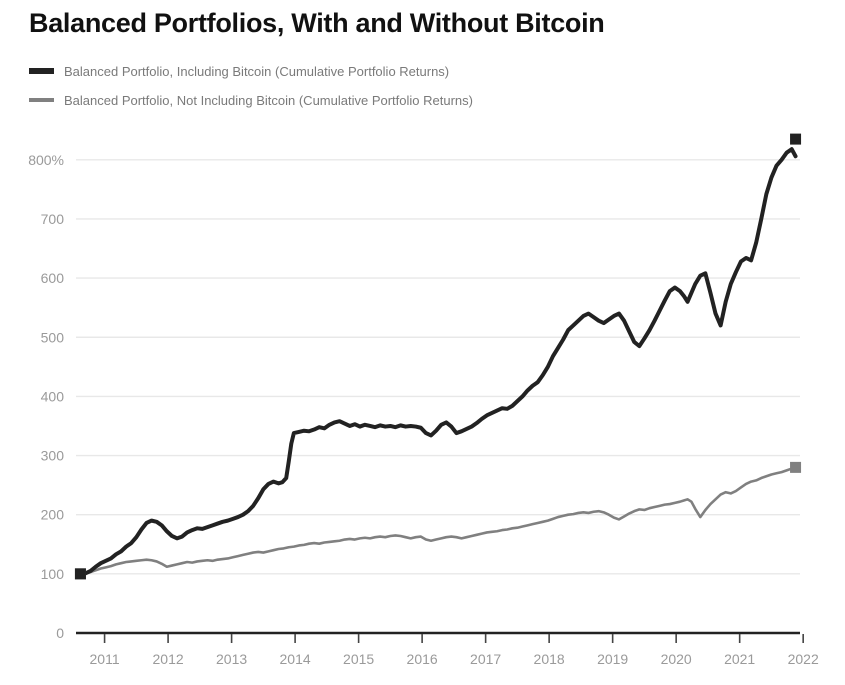 The height and width of the screenshot is (685, 845). Describe the element at coordinates (676, 659) in the screenshot. I see `x-axis-tick-label: 2020` at that location.